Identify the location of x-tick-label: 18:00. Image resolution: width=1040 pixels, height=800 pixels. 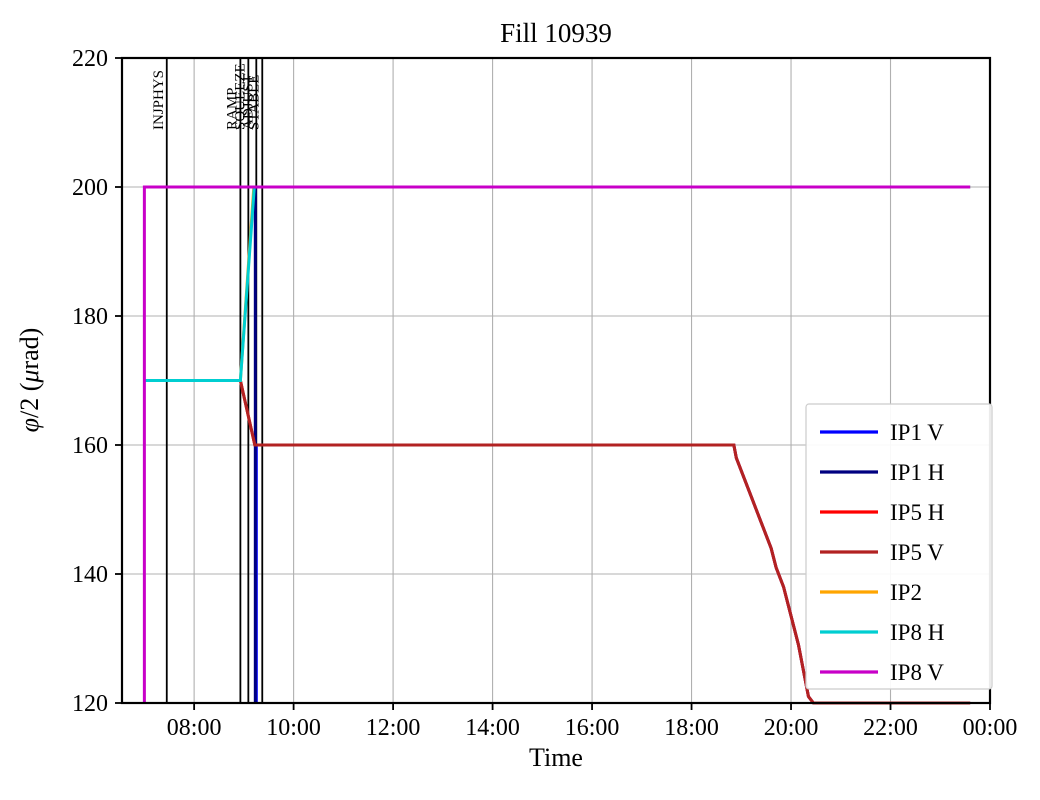
(691, 728).